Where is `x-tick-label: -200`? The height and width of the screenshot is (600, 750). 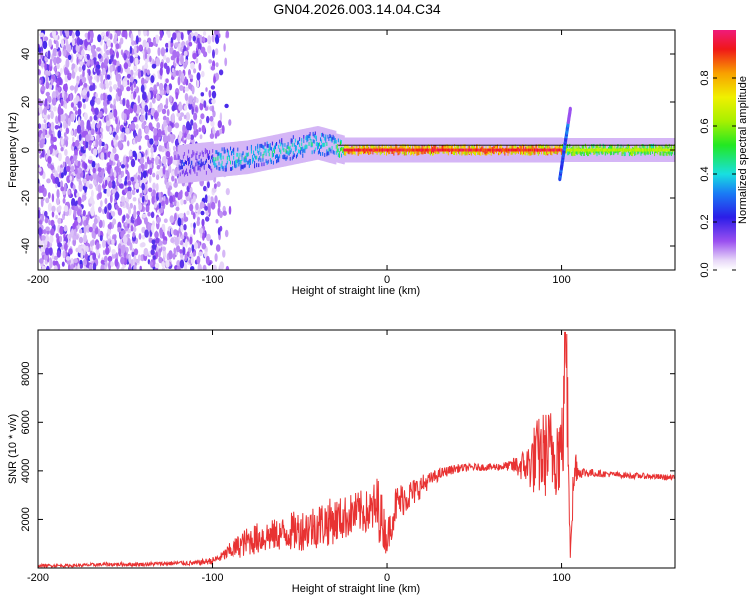 x-tick-label: -200 is located at coordinates (38, 280).